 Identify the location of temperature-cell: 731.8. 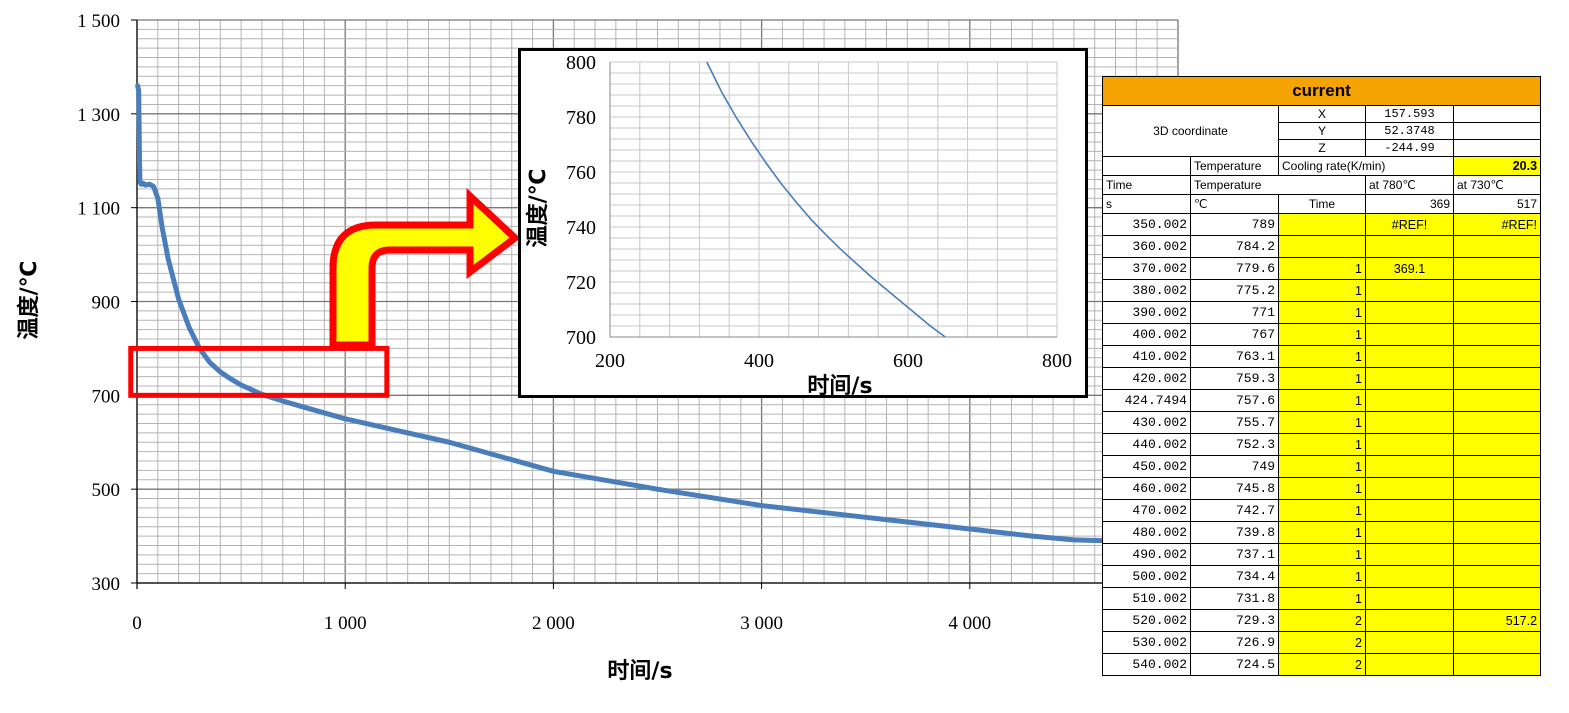
(1234, 598).